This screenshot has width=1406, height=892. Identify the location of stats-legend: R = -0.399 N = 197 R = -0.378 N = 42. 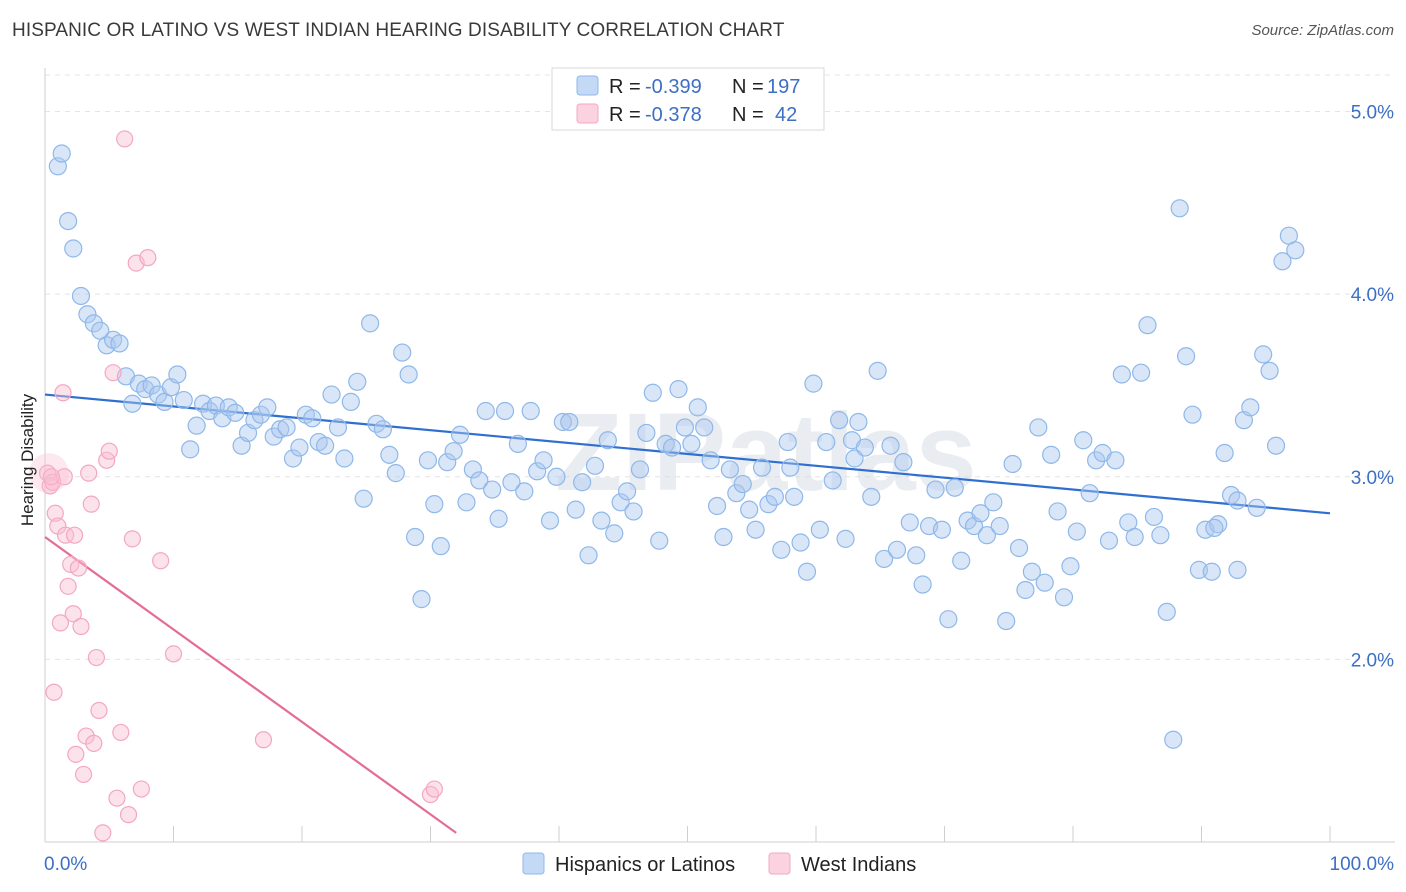
(688, 99).